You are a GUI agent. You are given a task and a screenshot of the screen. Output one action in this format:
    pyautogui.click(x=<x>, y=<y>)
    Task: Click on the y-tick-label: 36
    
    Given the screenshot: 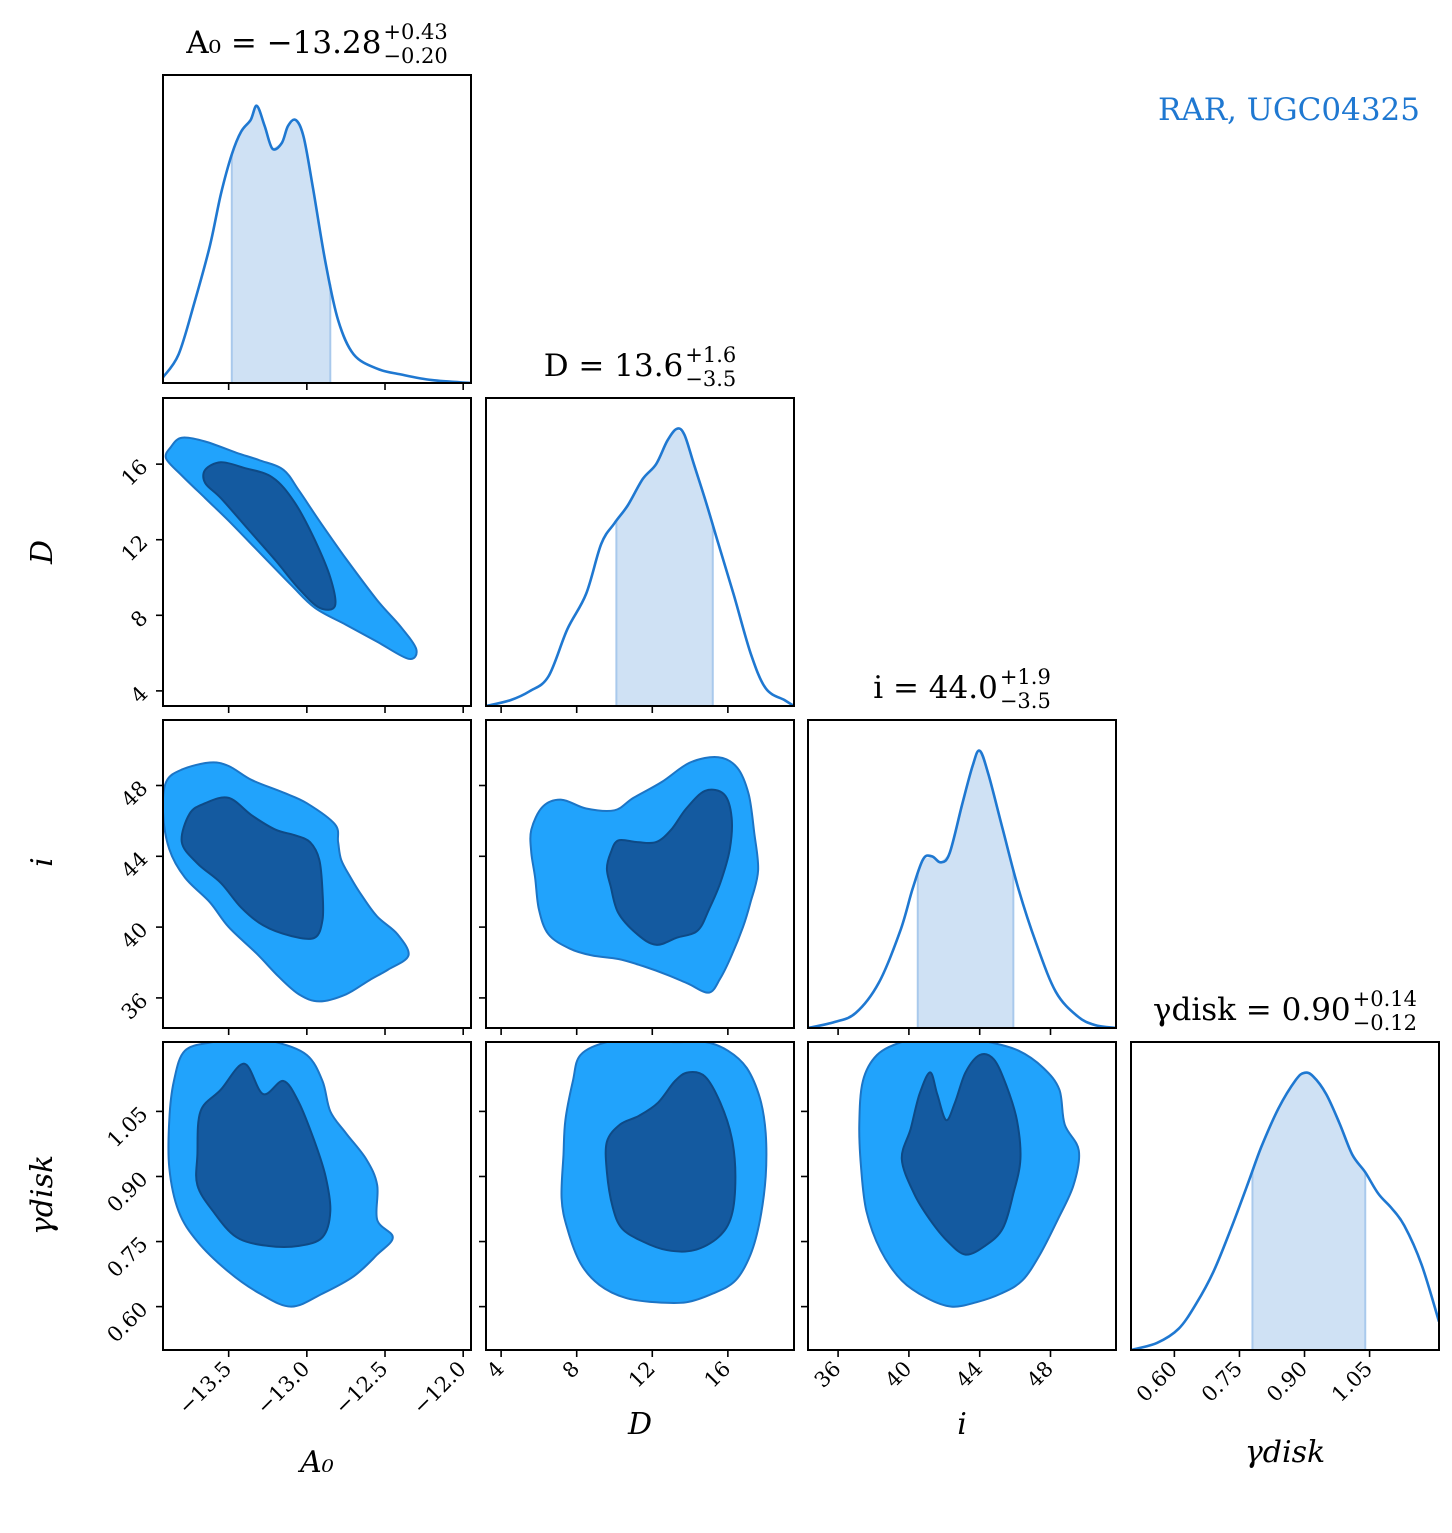 What is the action you would take?
    pyautogui.click(x=135, y=1006)
    